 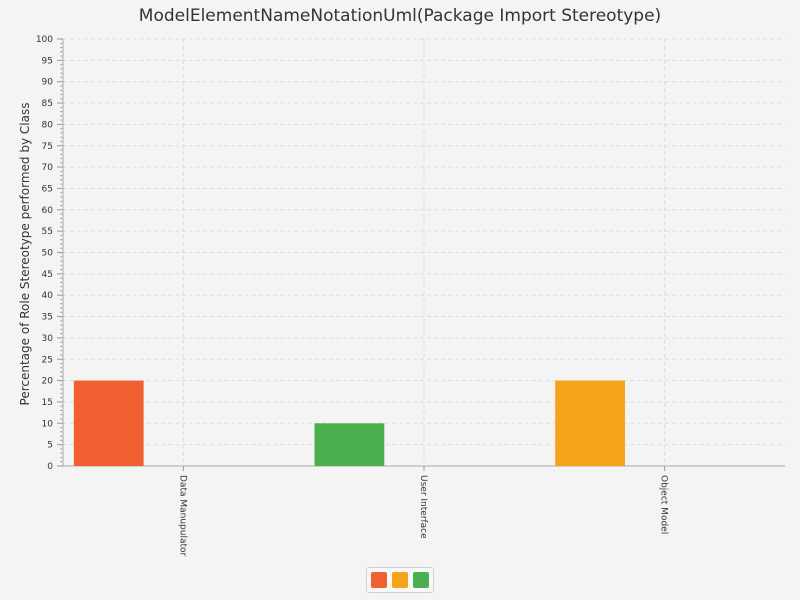 I want to click on legend, so click(x=400, y=580).